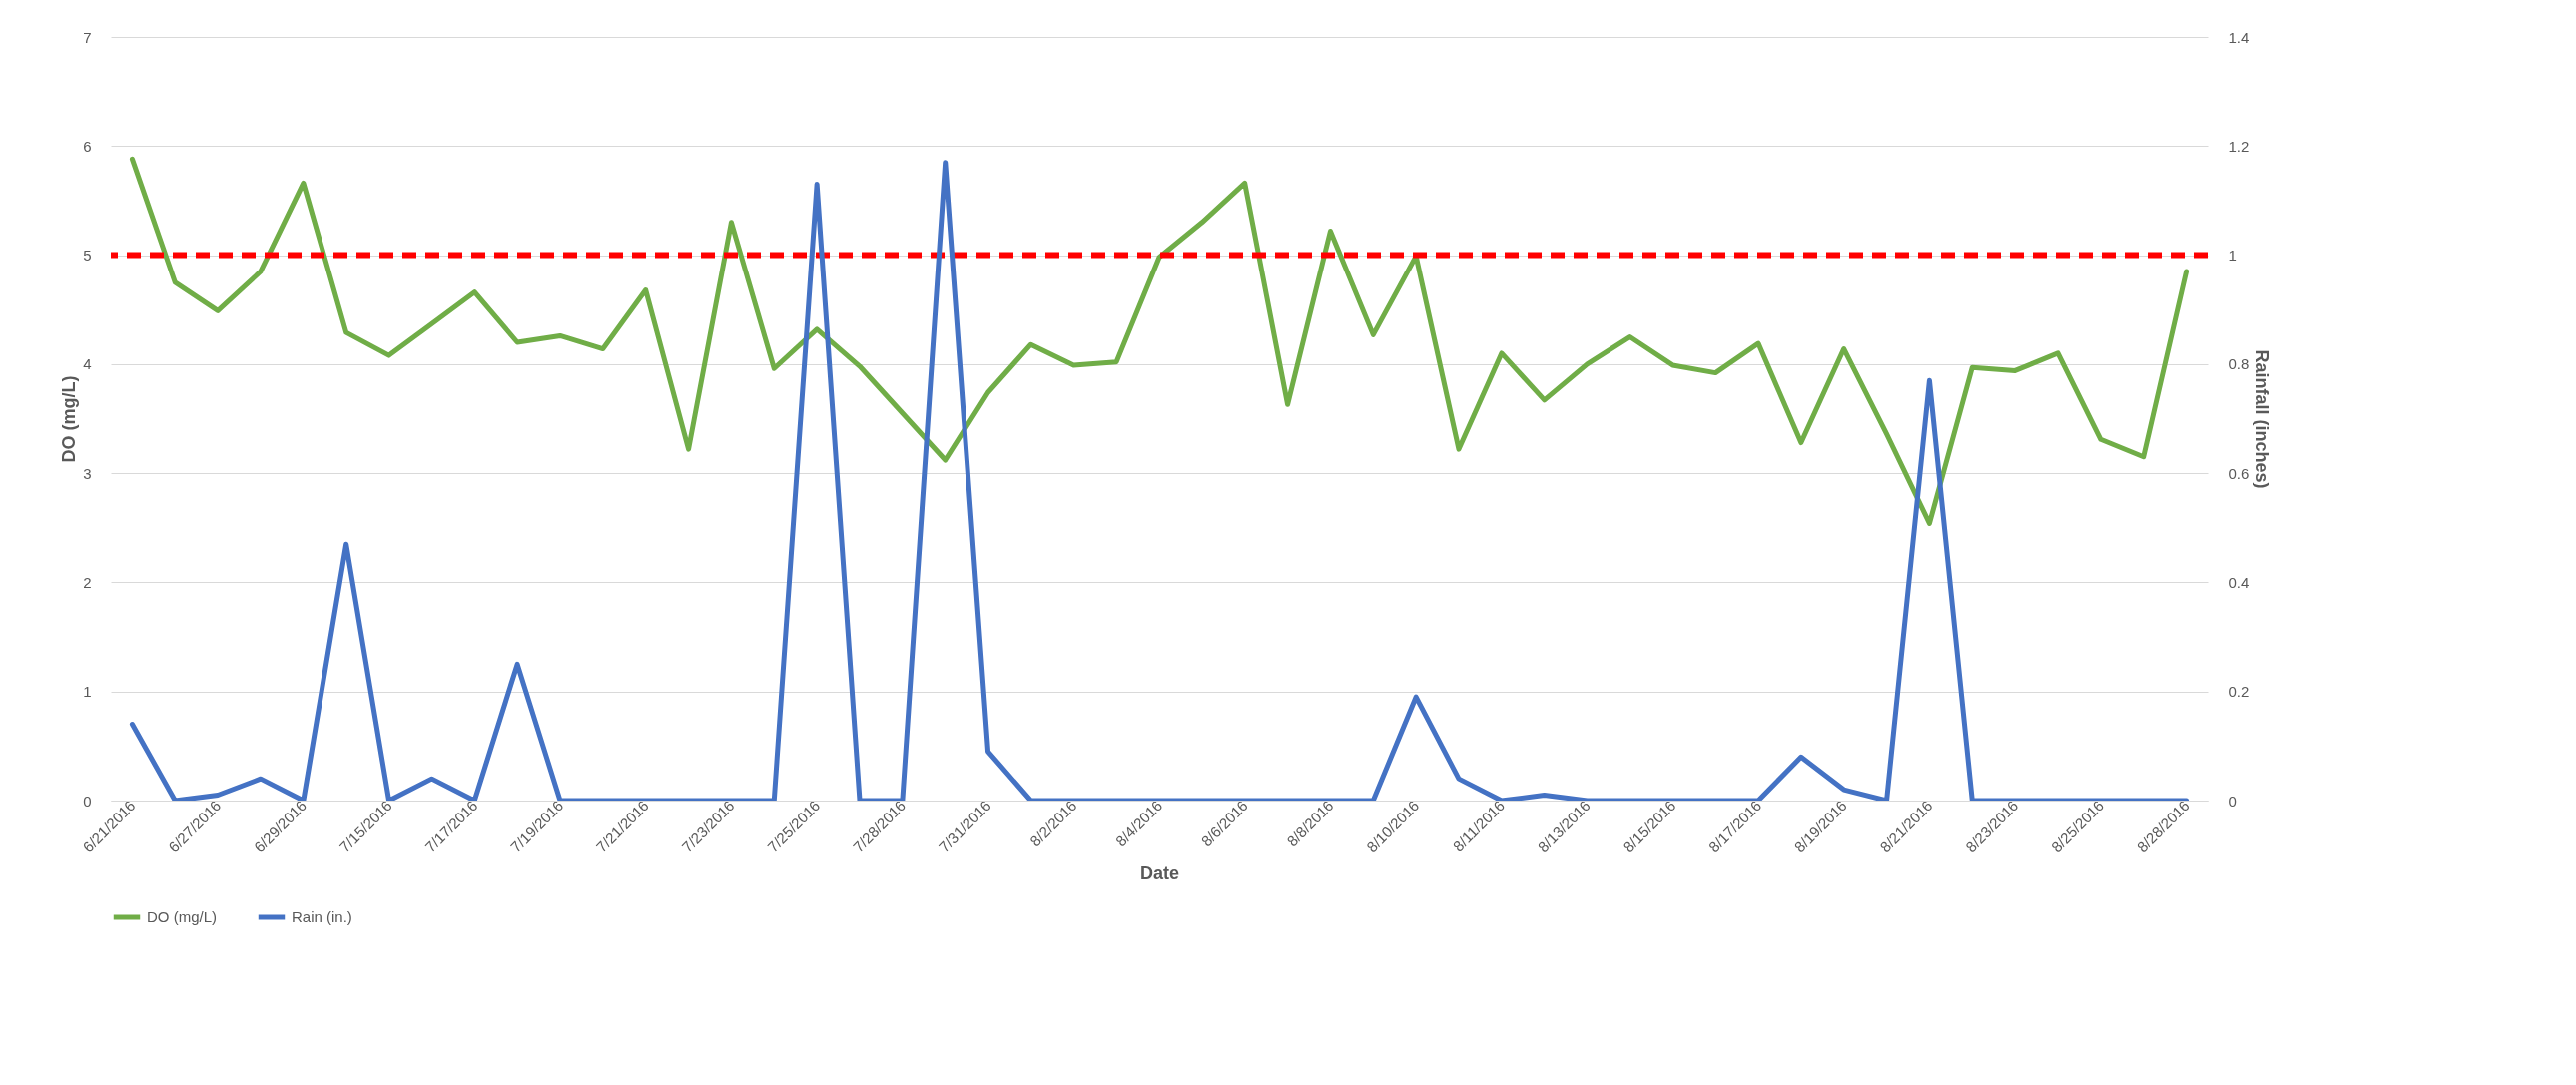 The width and height of the screenshot is (2576, 1085). I want to click on y-tick-label: 7, so click(87, 37).